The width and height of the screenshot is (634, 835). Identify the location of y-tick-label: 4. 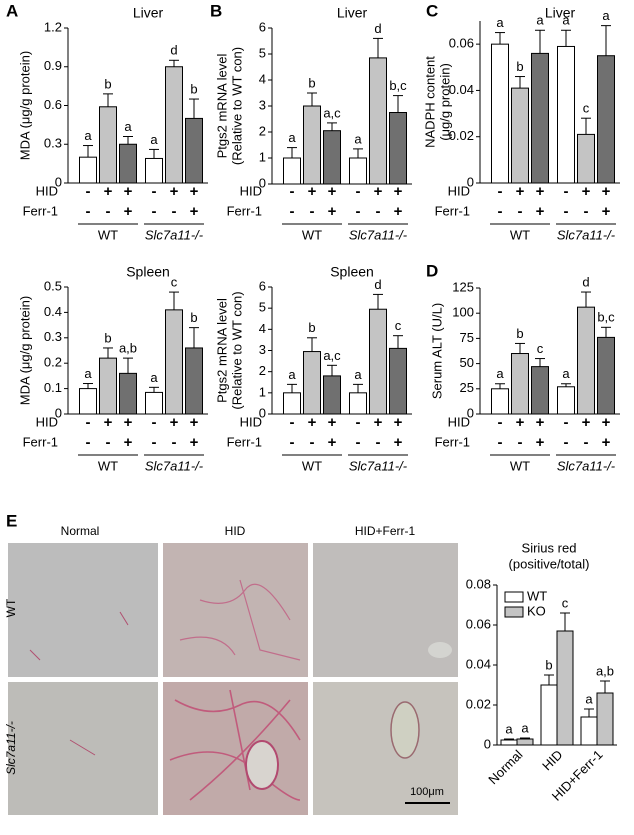
(262, 328).